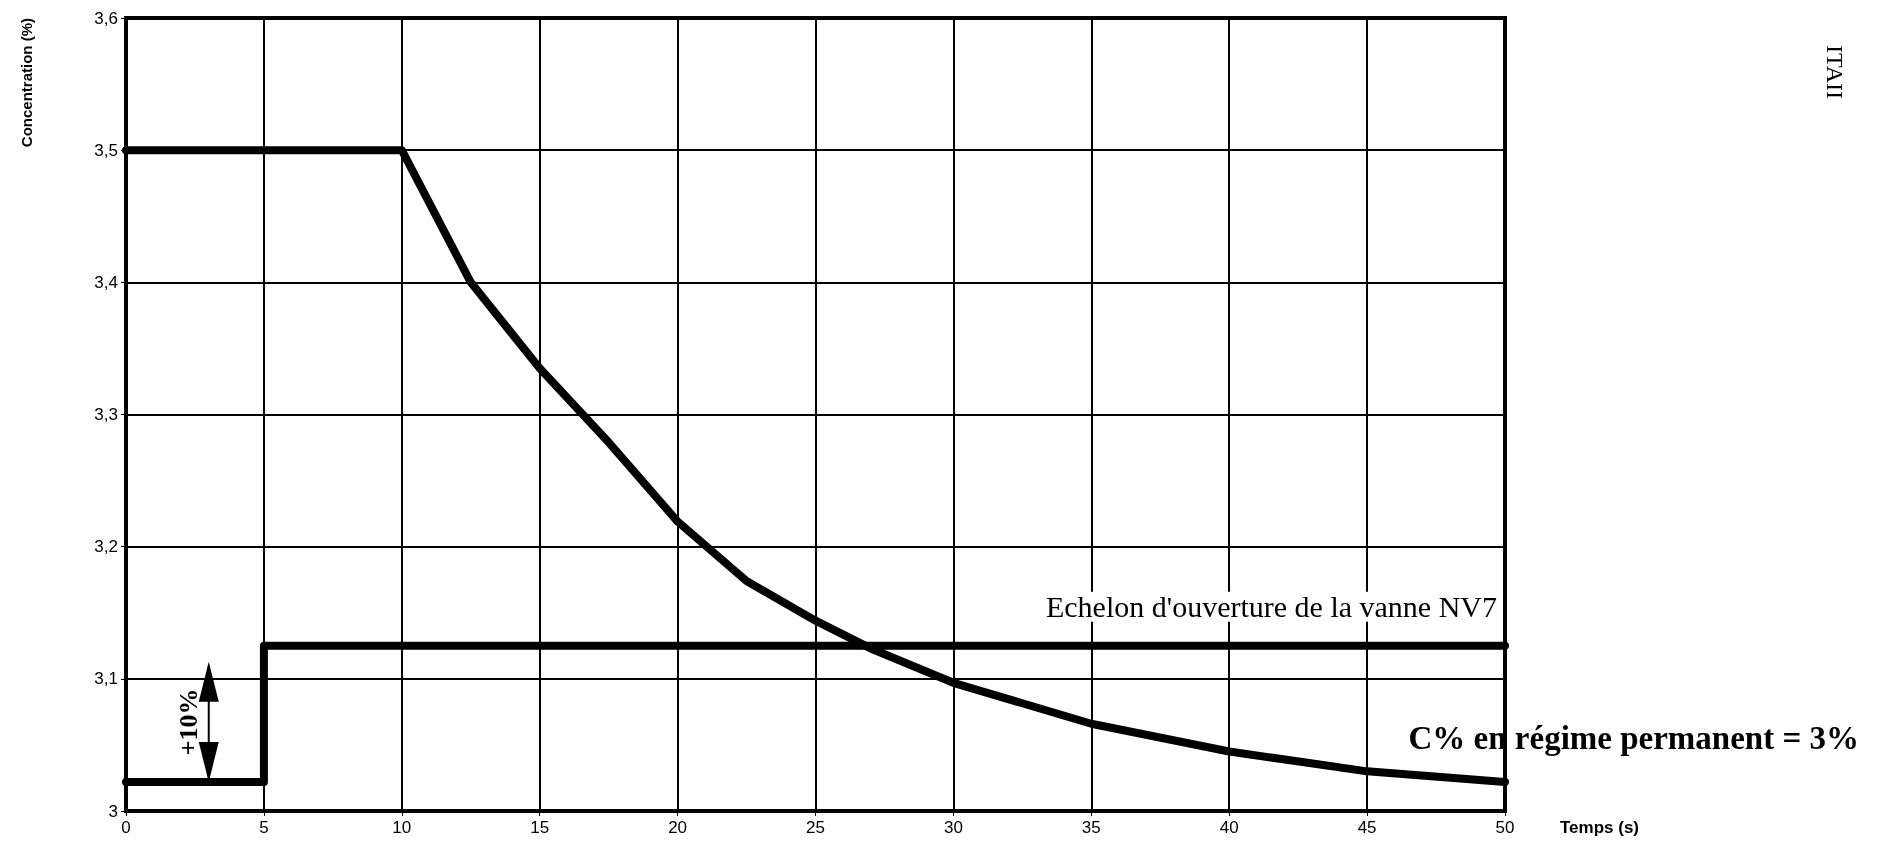  I want to click on x-axis-title: Temps (s), so click(1600, 827).